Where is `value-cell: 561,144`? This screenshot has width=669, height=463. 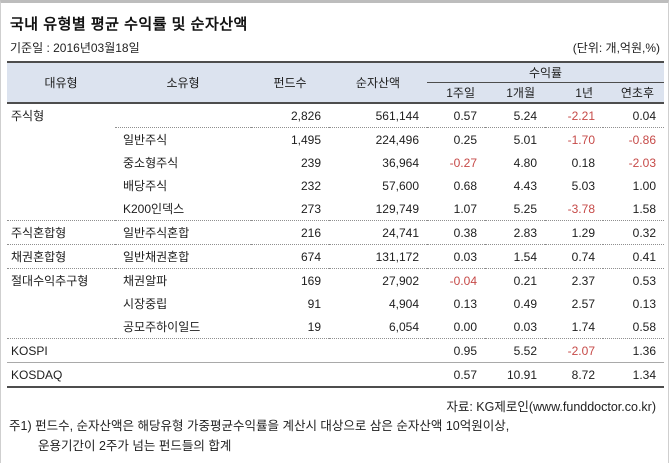 value-cell: 561,144 is located at coordinates (378, 115).